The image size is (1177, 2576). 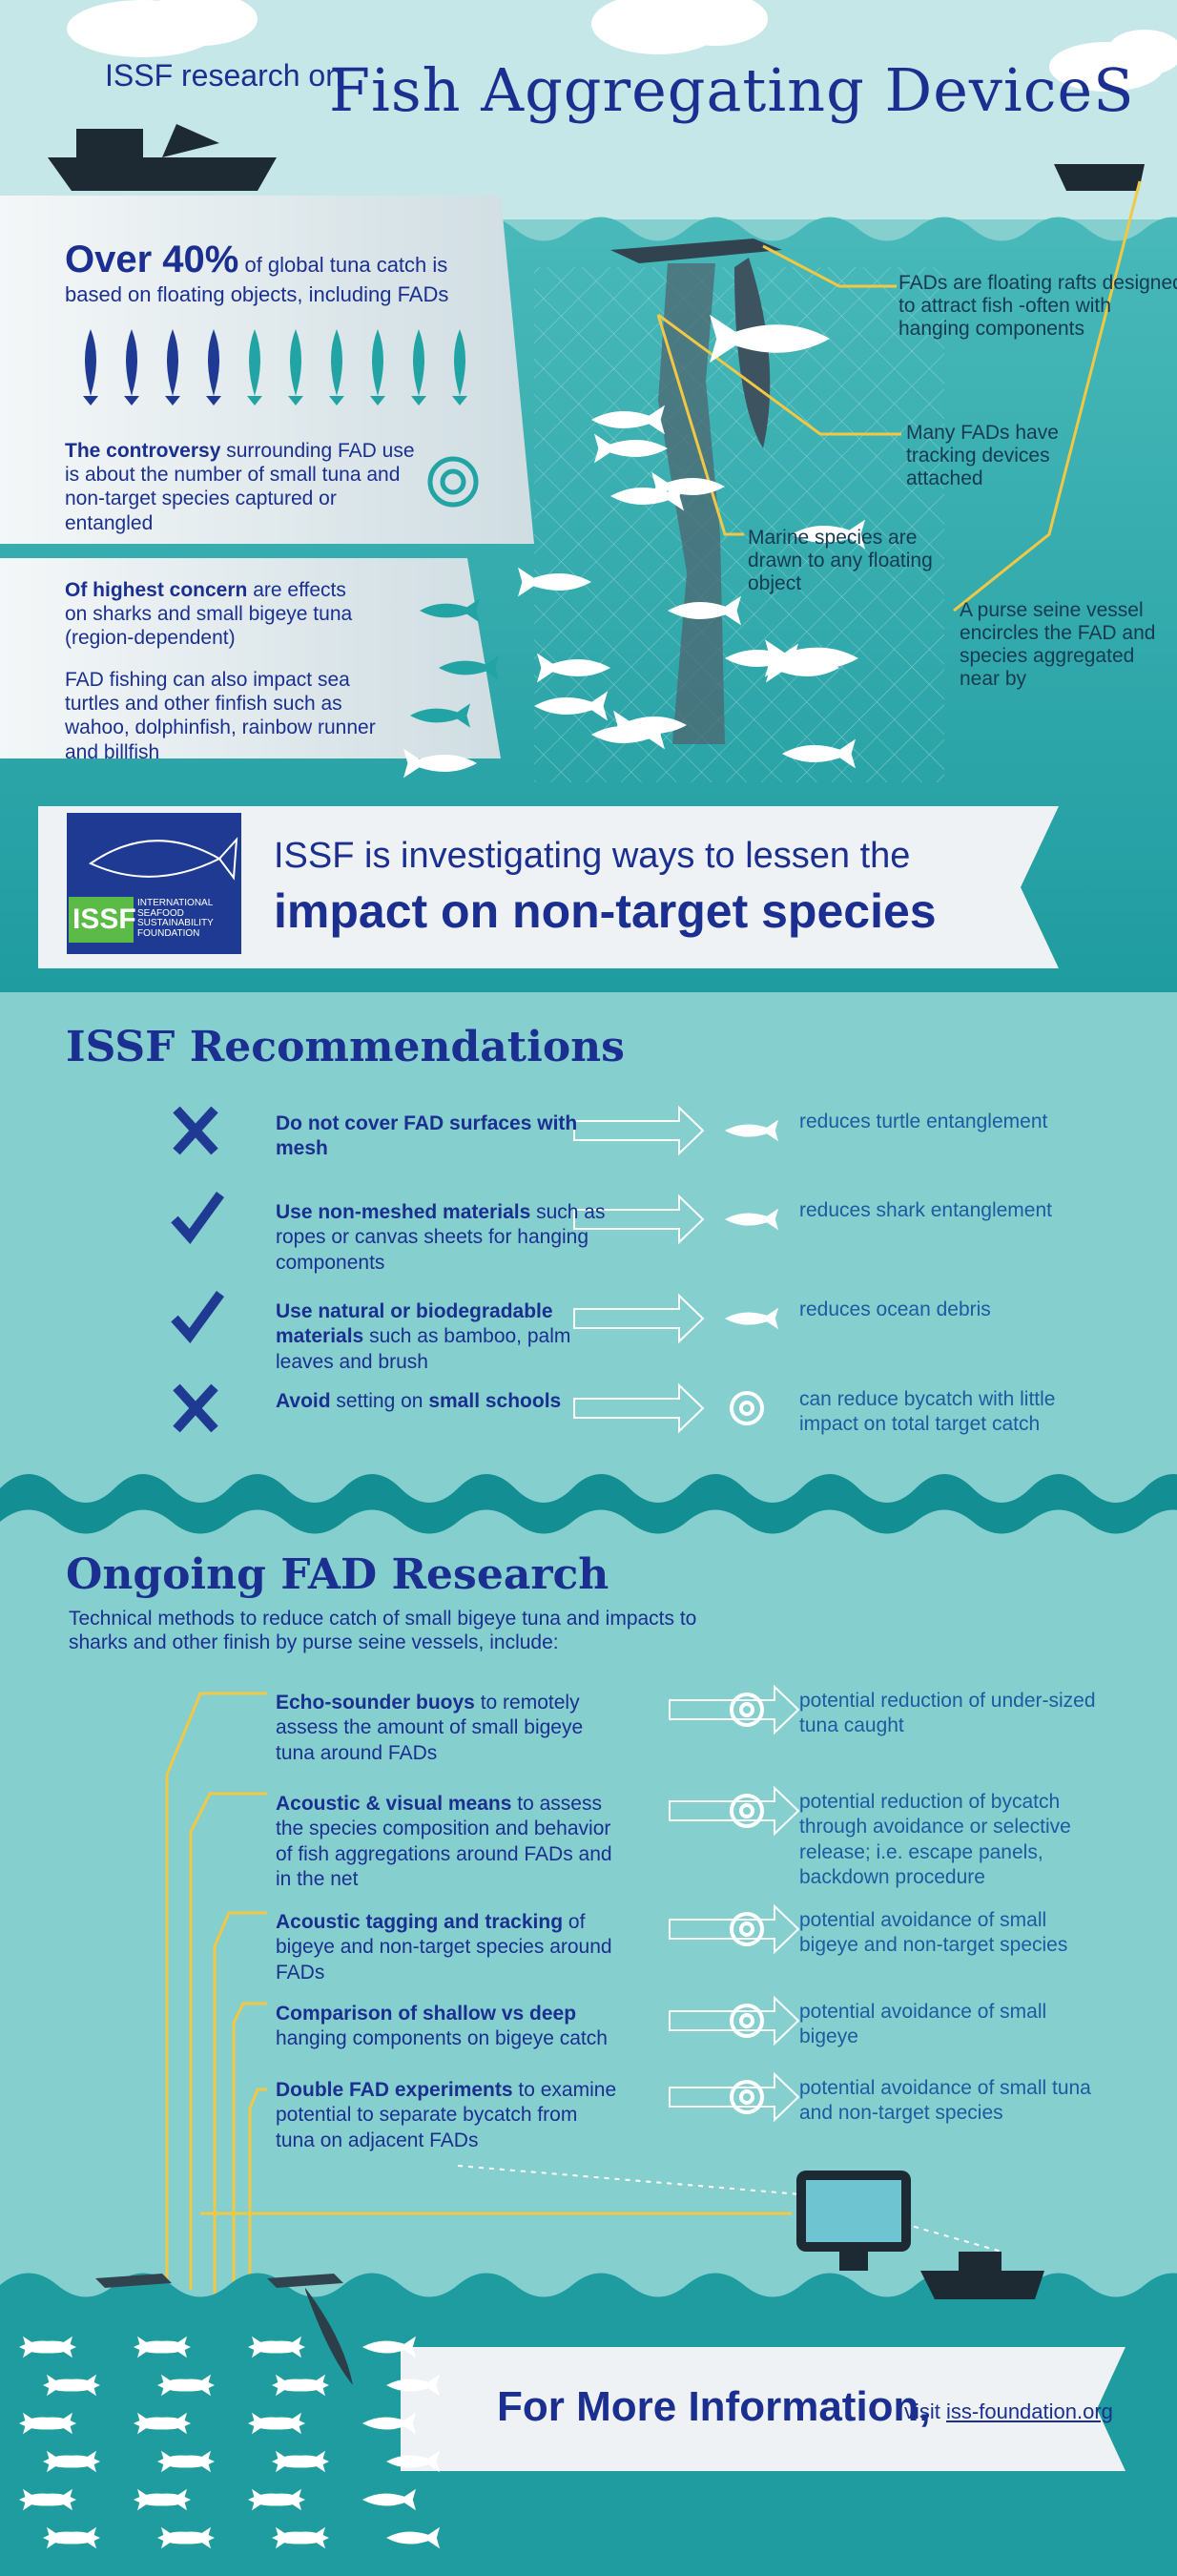 I want to click on logo-fish, so click(x=163, y=859).